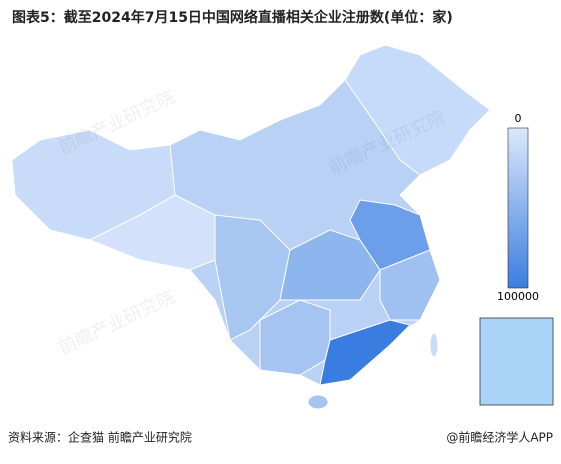  What do you see at coordinates (499, 437) in the screenshot?
I see `credit: @前瞻经济学人APP` at bounding box center [499, 437].